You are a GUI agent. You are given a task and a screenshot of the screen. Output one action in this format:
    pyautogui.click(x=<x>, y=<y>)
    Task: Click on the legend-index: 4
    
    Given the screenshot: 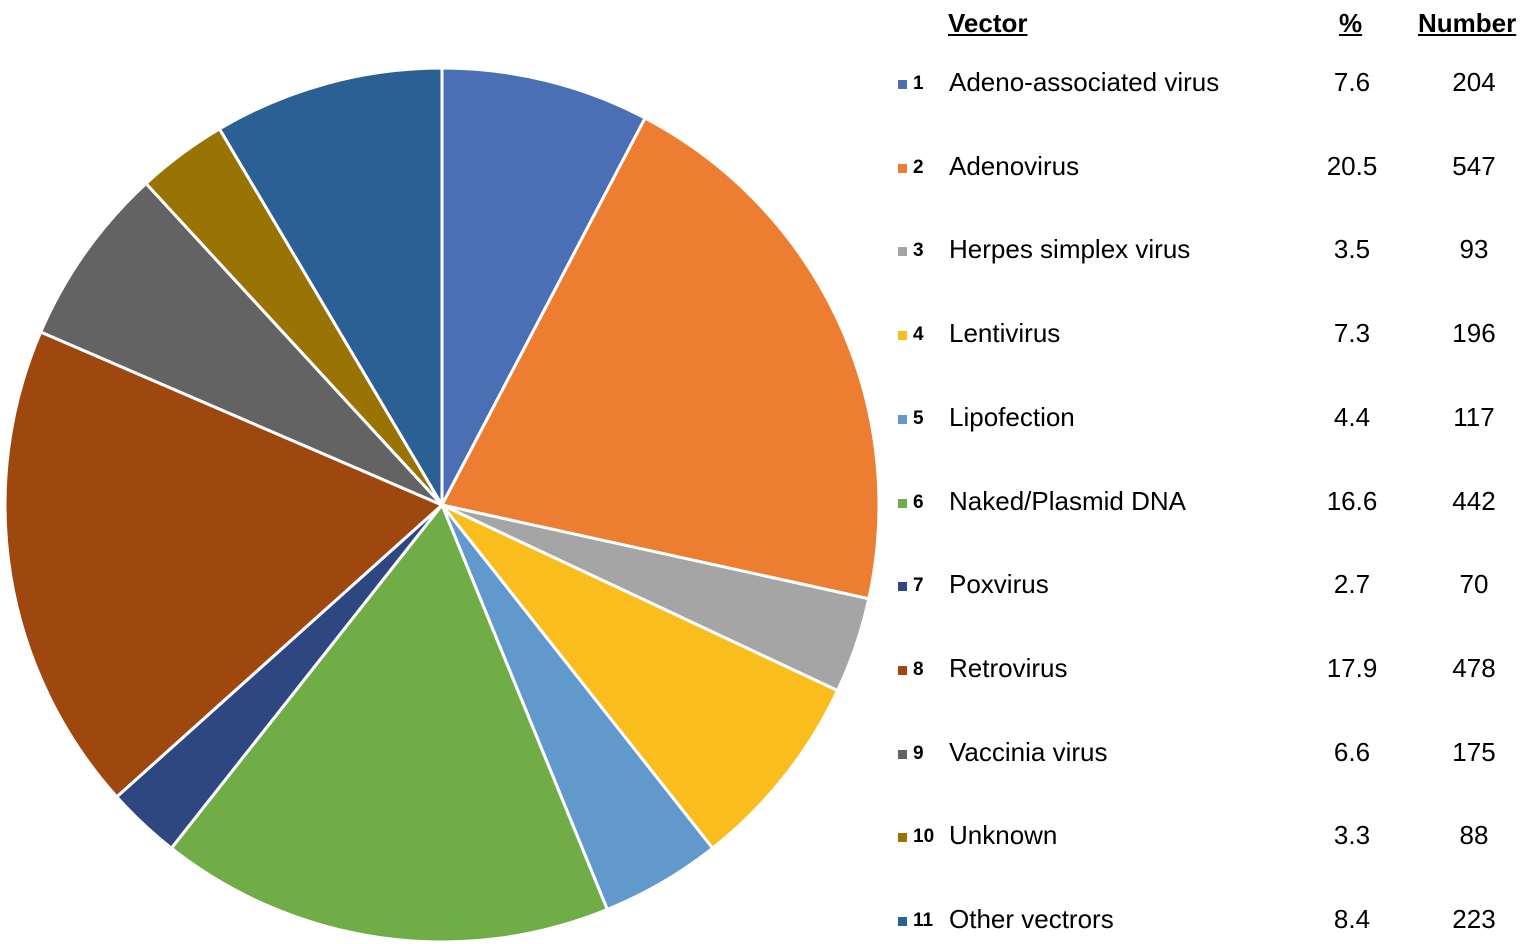 What is the action you would take?
    pyautogui.click(x=918, y=335)
    